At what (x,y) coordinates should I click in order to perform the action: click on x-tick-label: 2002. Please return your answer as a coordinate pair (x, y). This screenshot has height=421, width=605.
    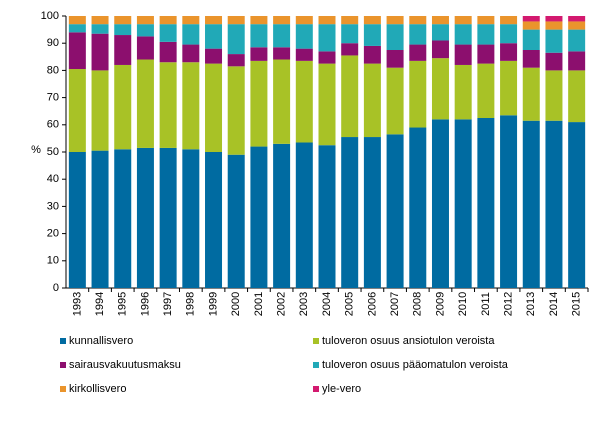
    Looking at the image, I should click on (282, 304).